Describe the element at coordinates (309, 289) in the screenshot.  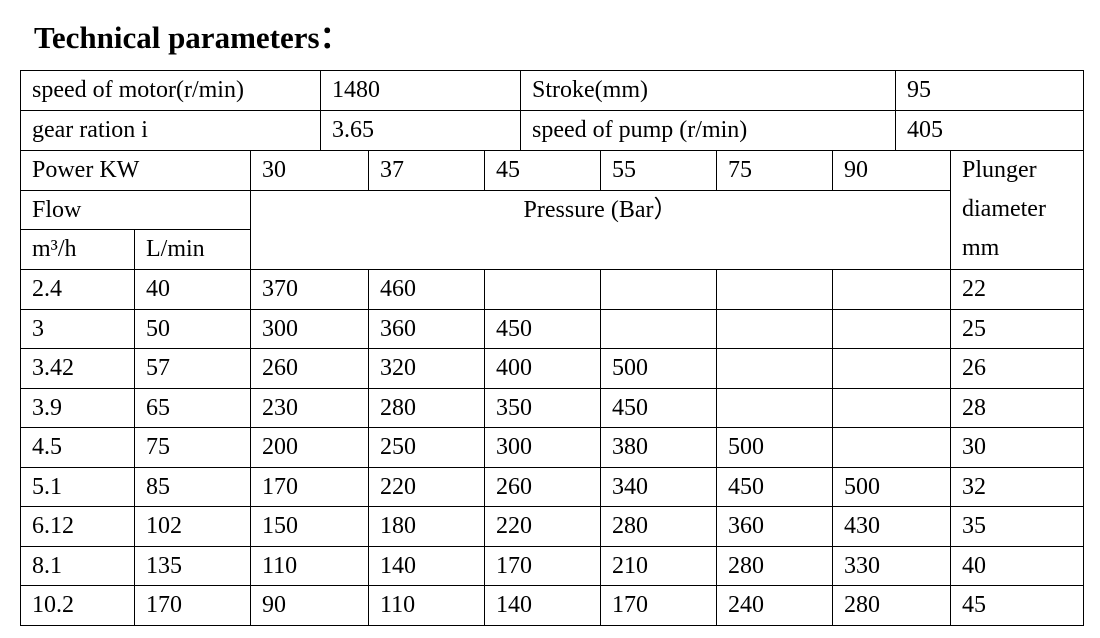
I see `table-cell: 370` at that location.